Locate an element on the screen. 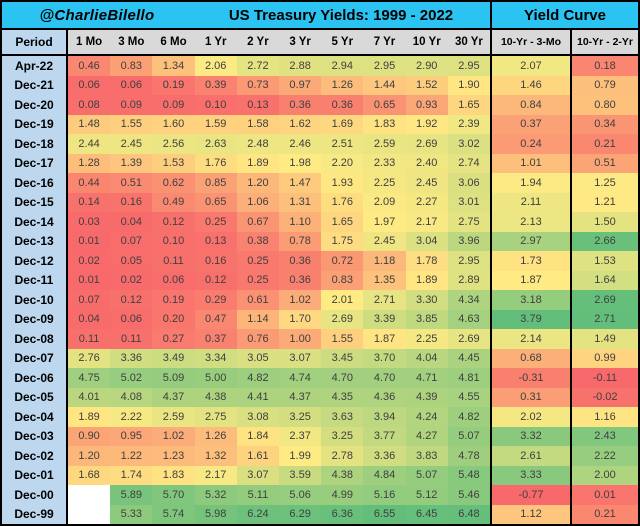 This screenshot has height=526, width=640. curve-cell-10y-2y: 1.50 is located at coordinates (604, 222).